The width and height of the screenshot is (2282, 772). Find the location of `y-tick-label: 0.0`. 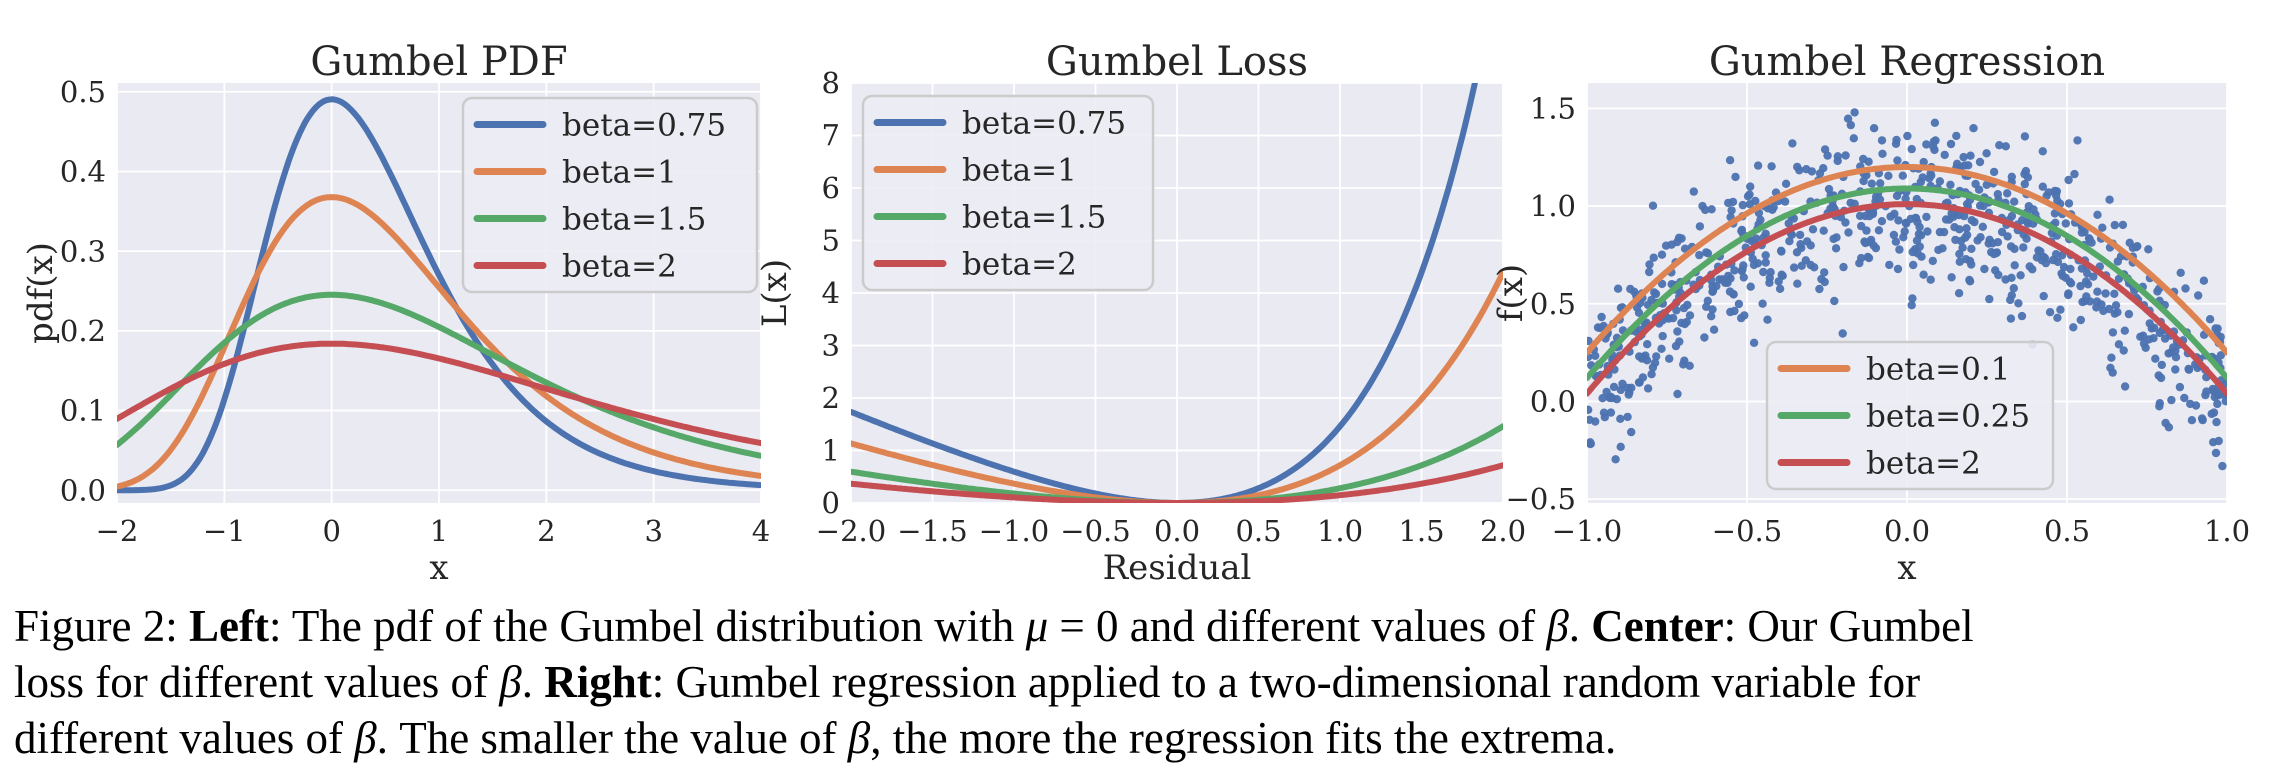

y-tick-label: 0.0 is located at coordinates (1553, 402).